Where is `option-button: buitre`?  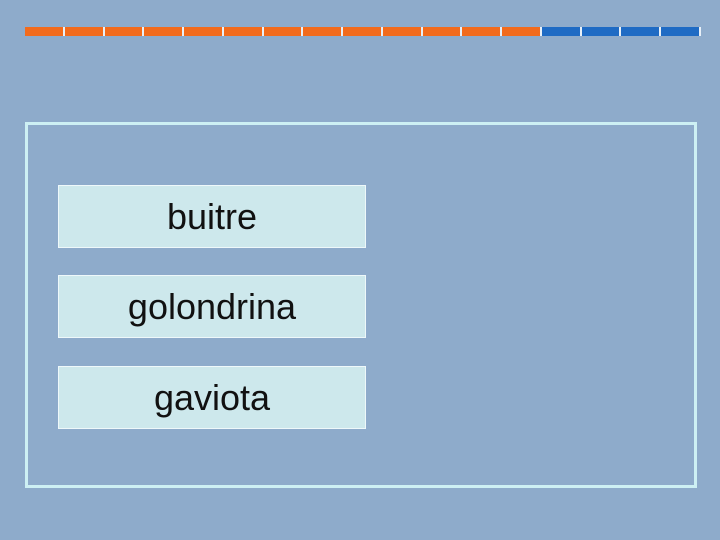
option-button: buitre is located at coordinates (212, 216).